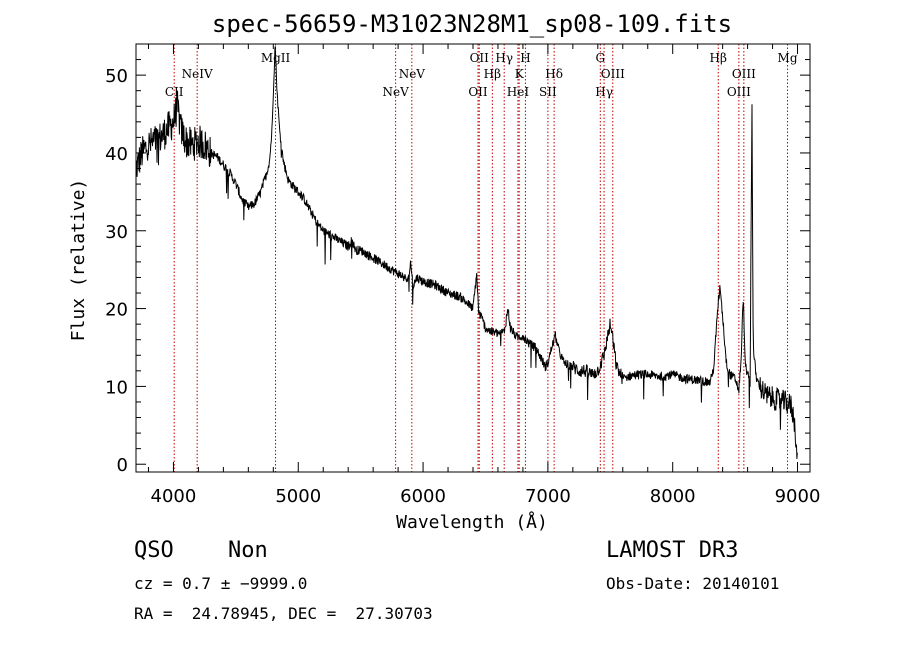 This screenshot has width=900, height=649. I want to click on emission-line-label: Mg, so click(788, 58).